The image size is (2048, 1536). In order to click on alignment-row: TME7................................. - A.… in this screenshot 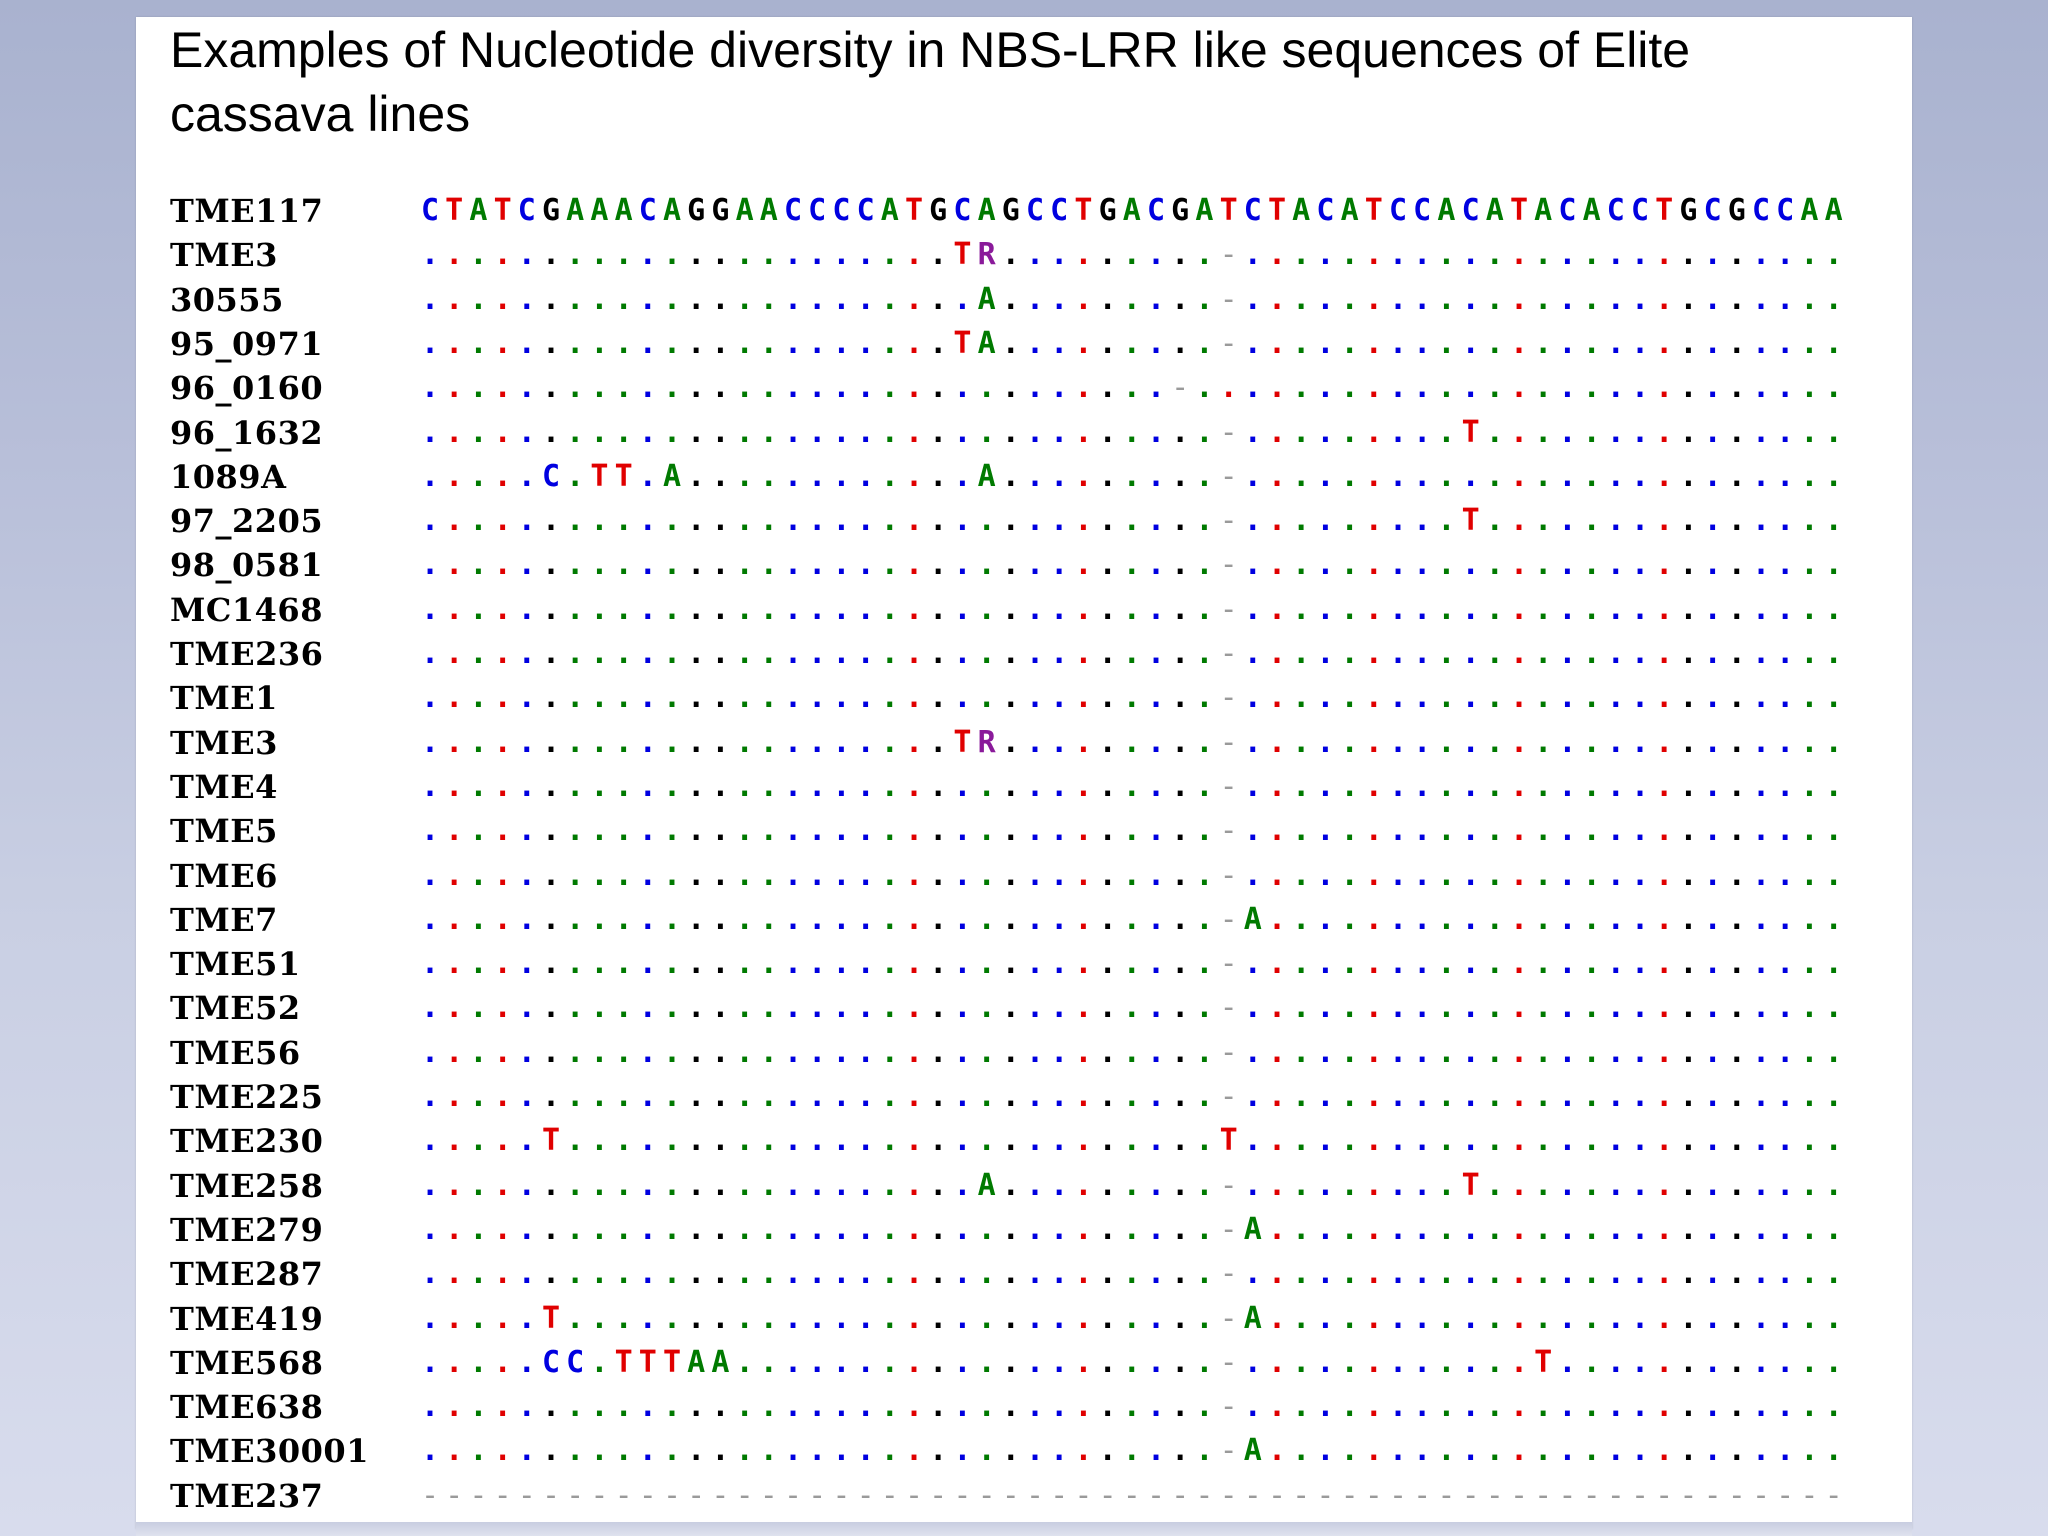, I will do `click(1024, 920)`.